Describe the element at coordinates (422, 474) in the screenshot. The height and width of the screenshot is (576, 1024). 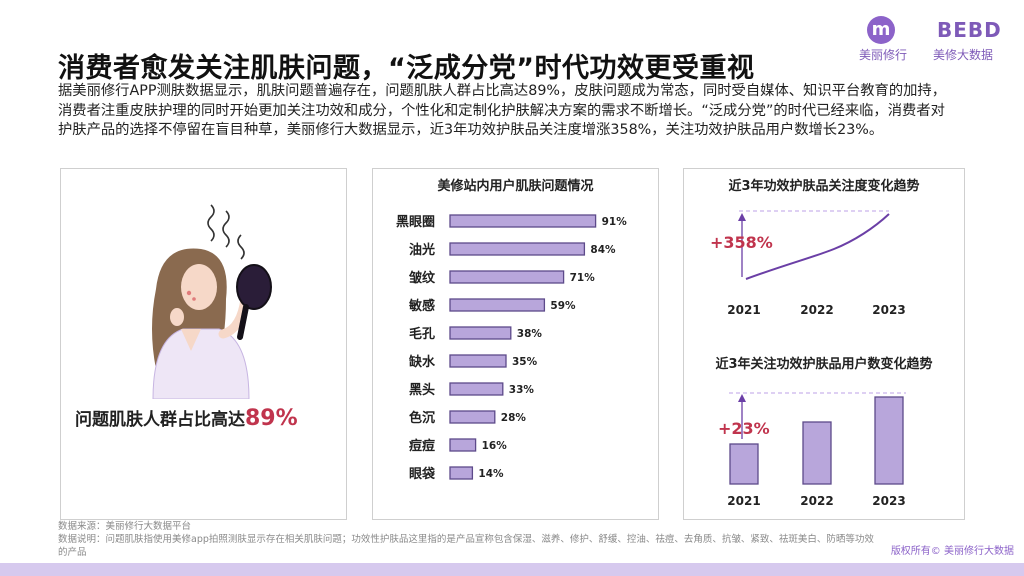
I see `bar-category-label: 眼袋` at that location.